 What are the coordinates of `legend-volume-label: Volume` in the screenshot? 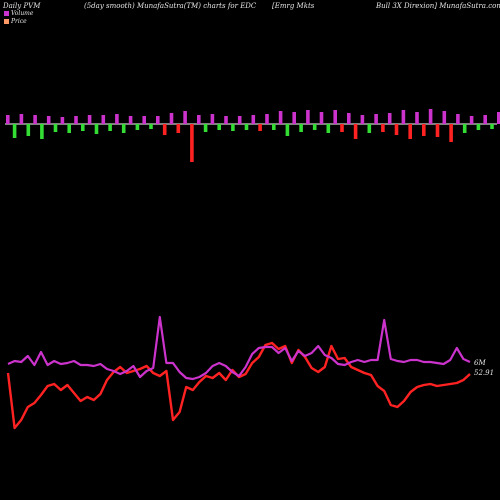 It's located at (22, 13).